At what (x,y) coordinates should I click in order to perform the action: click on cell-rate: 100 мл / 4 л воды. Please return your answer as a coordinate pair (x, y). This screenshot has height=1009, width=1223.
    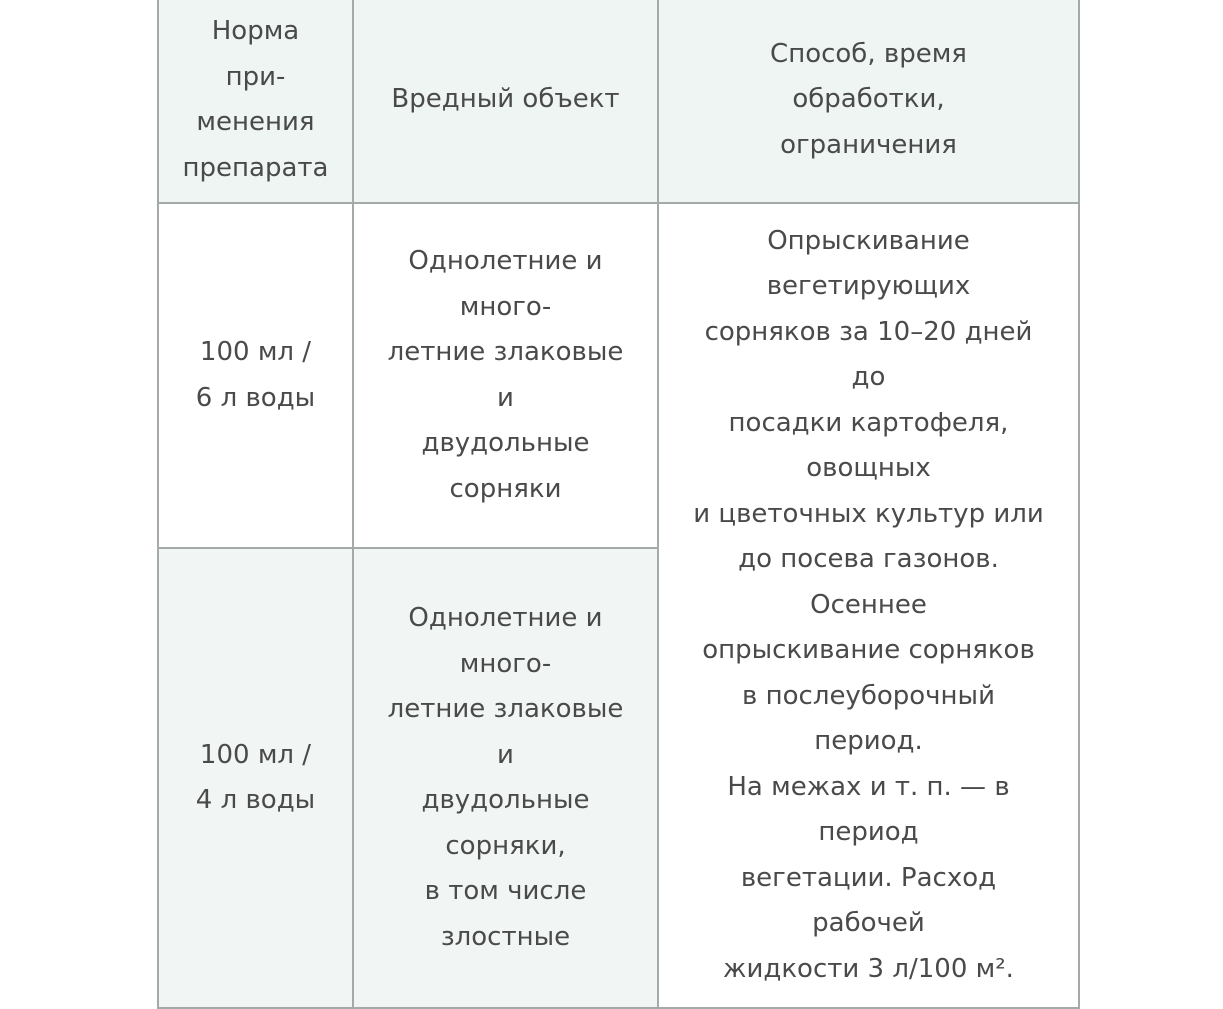
    Looking at the image, I should click on (255, 778).